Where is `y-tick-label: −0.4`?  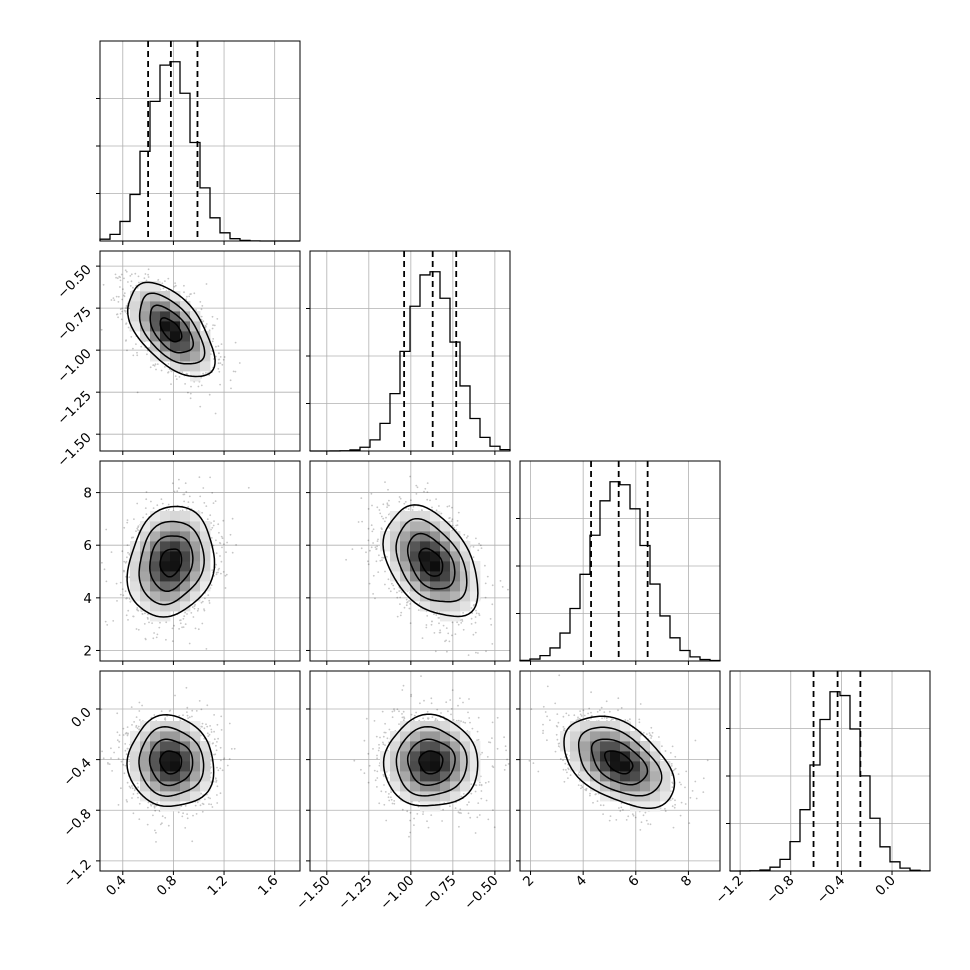 y-tick-label: −0.4 is located at coordinates (77, 772).